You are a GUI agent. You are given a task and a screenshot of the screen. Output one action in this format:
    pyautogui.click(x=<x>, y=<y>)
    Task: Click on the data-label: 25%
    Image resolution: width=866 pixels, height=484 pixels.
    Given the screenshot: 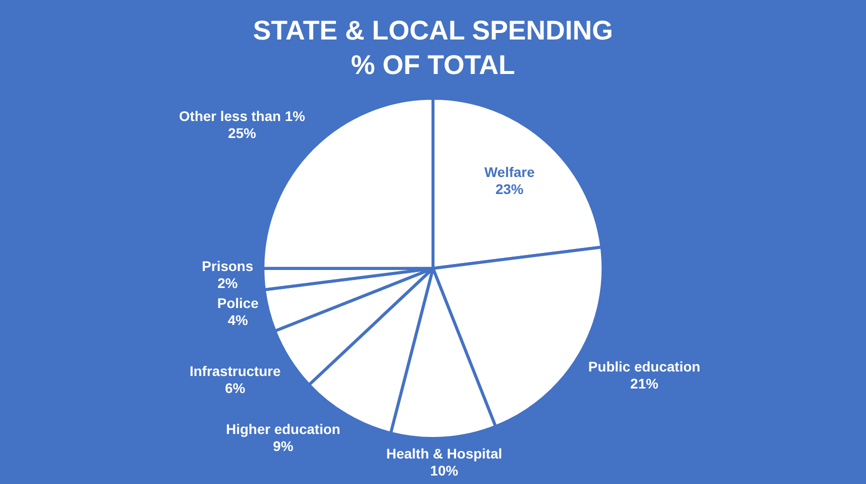 What is the action you would take?
    pyautogui.click(x=242, y=132)
    